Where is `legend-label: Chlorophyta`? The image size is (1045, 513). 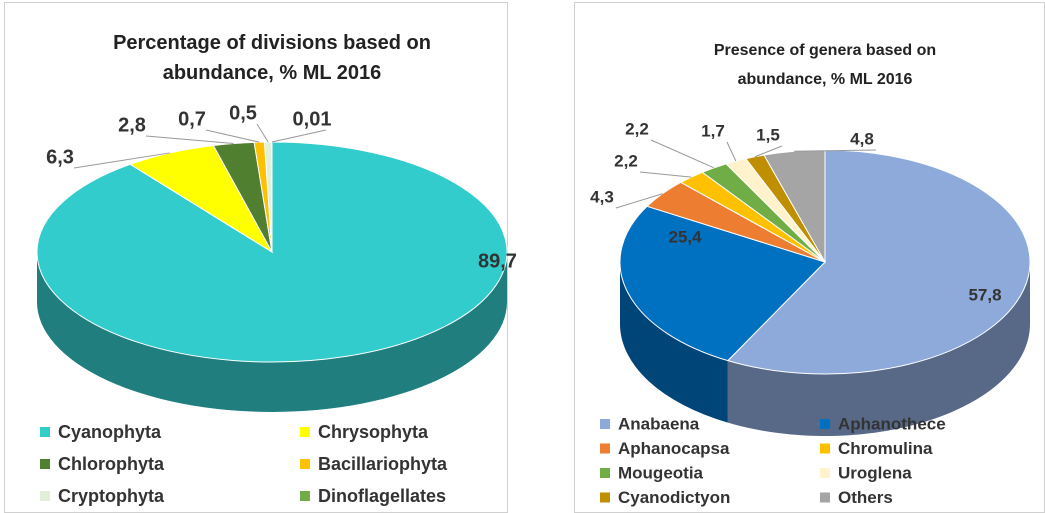 legend-label: Chlorophyta is located at coordinates (111, 464).